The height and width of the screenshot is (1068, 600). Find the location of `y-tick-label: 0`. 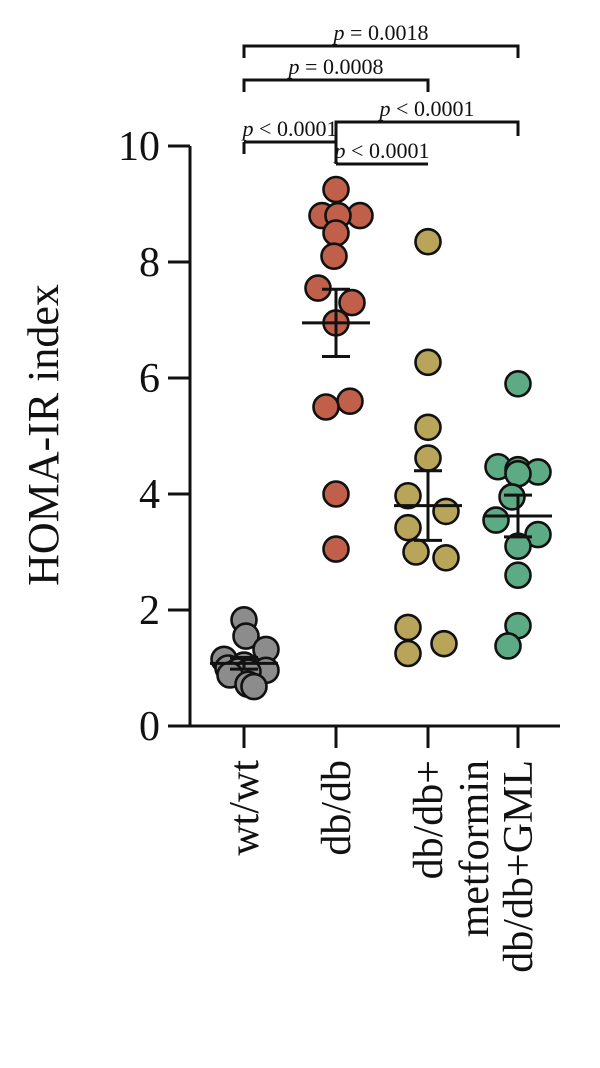

y-tick-label: 0 is located at coordinates (149, 727).